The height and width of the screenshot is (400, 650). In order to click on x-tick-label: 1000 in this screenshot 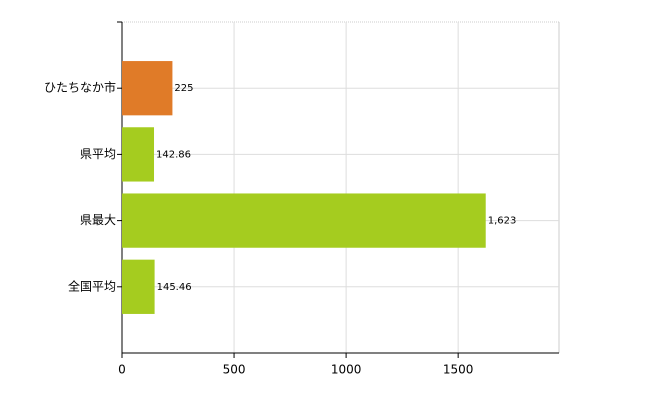, I will do `click(346, 370)`.